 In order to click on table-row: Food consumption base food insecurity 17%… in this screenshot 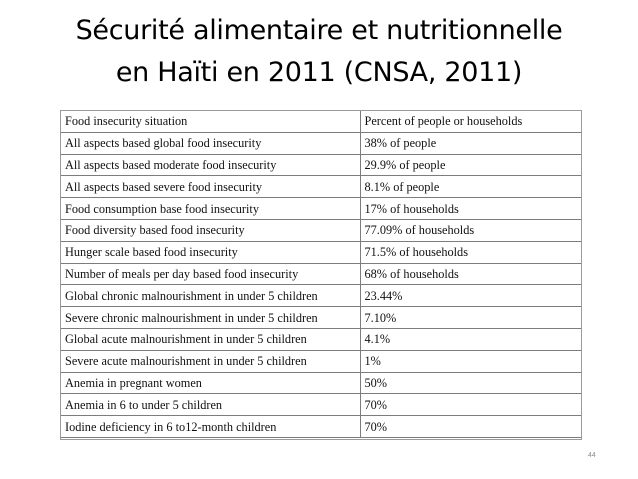, I will do `click(321, 208)`.